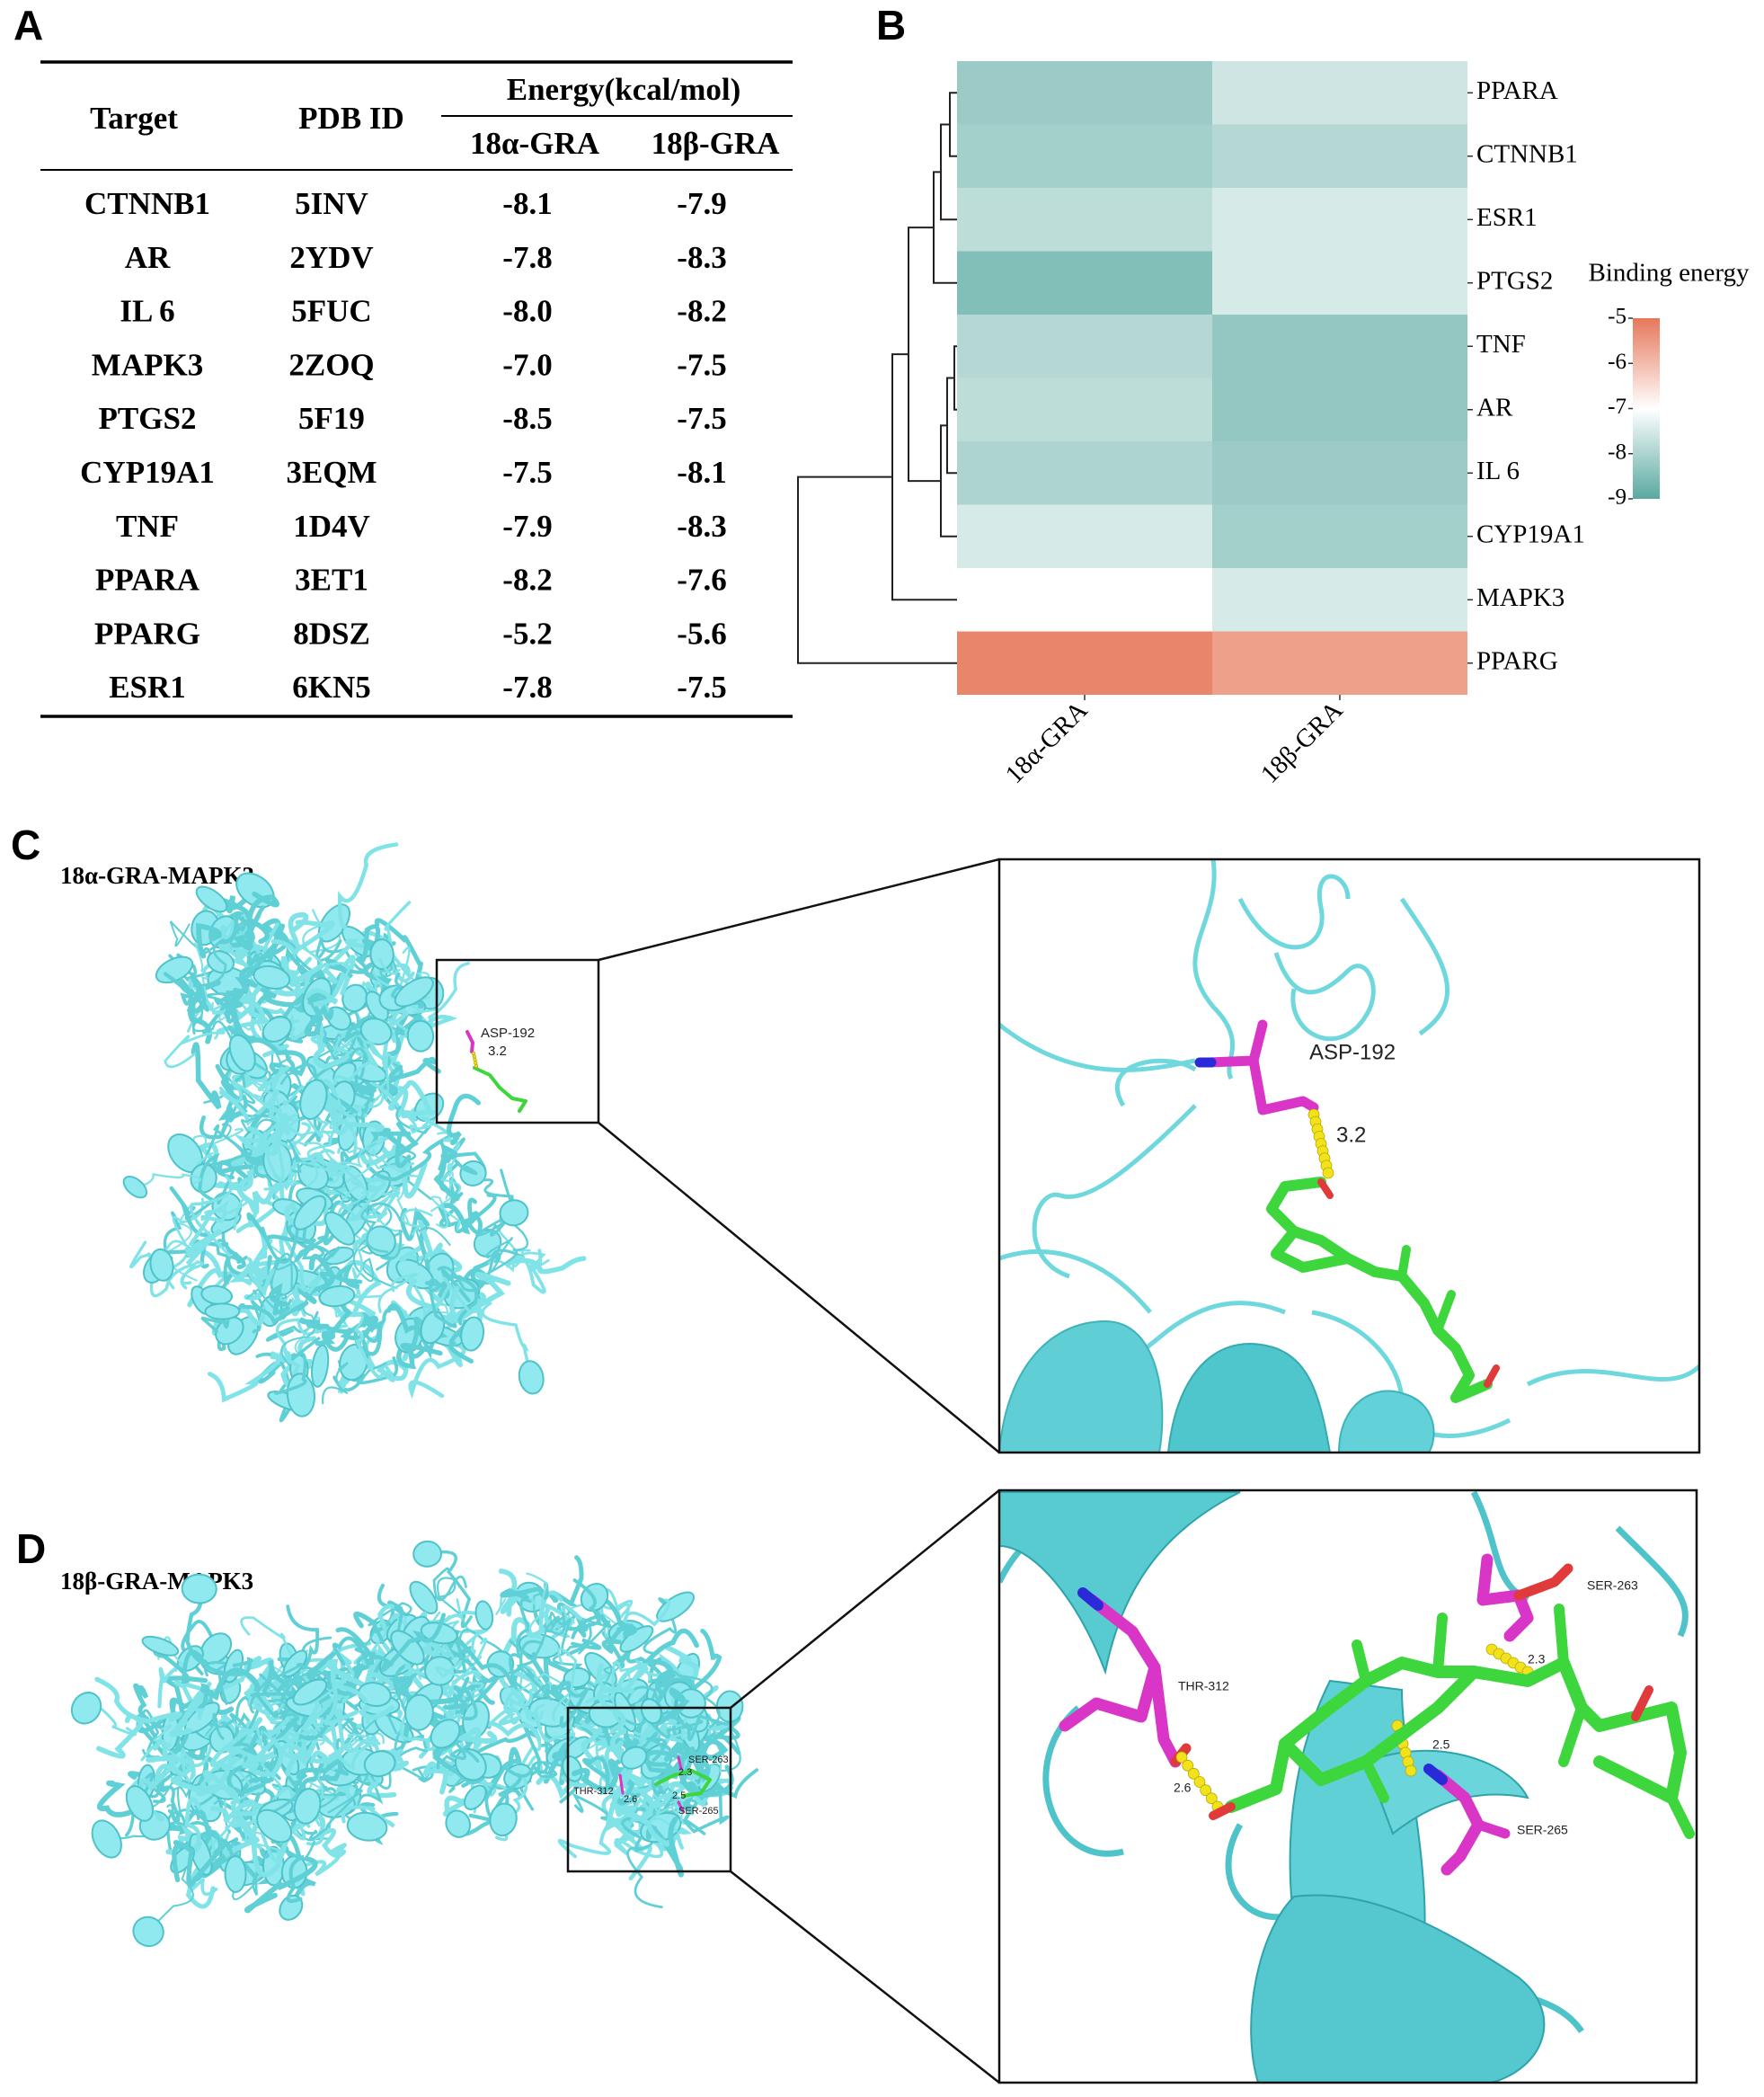  Describe the element at coordinates (1294, 912) in the screenshot. I see `protein-loop` at that location.